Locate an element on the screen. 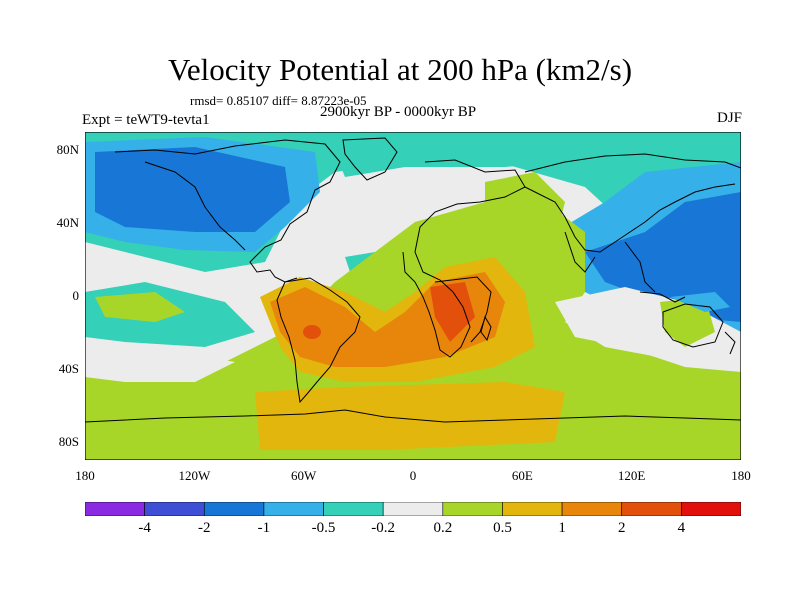  colorbar is located at coordinates (413, 509).